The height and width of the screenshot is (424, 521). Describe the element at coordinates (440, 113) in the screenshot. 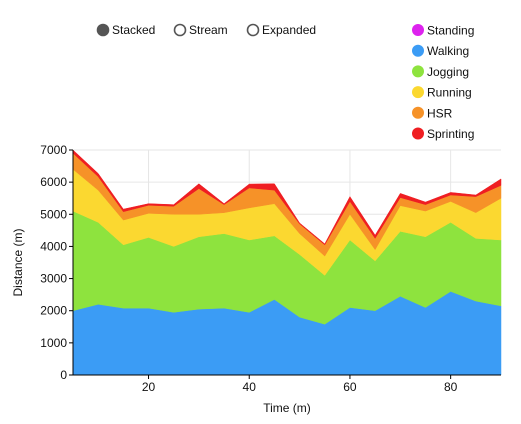

I see `legend-label: HSR` at that location.